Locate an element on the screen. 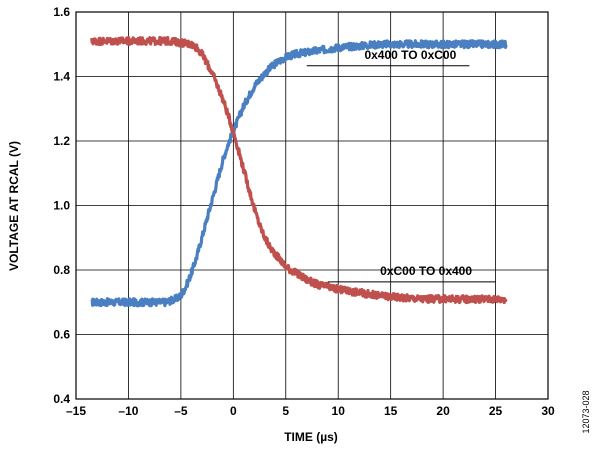 Image resolution: width=594 pixels, height=452 pixels. y-tick-label: 0.6 is located at coordinates (61, 335).